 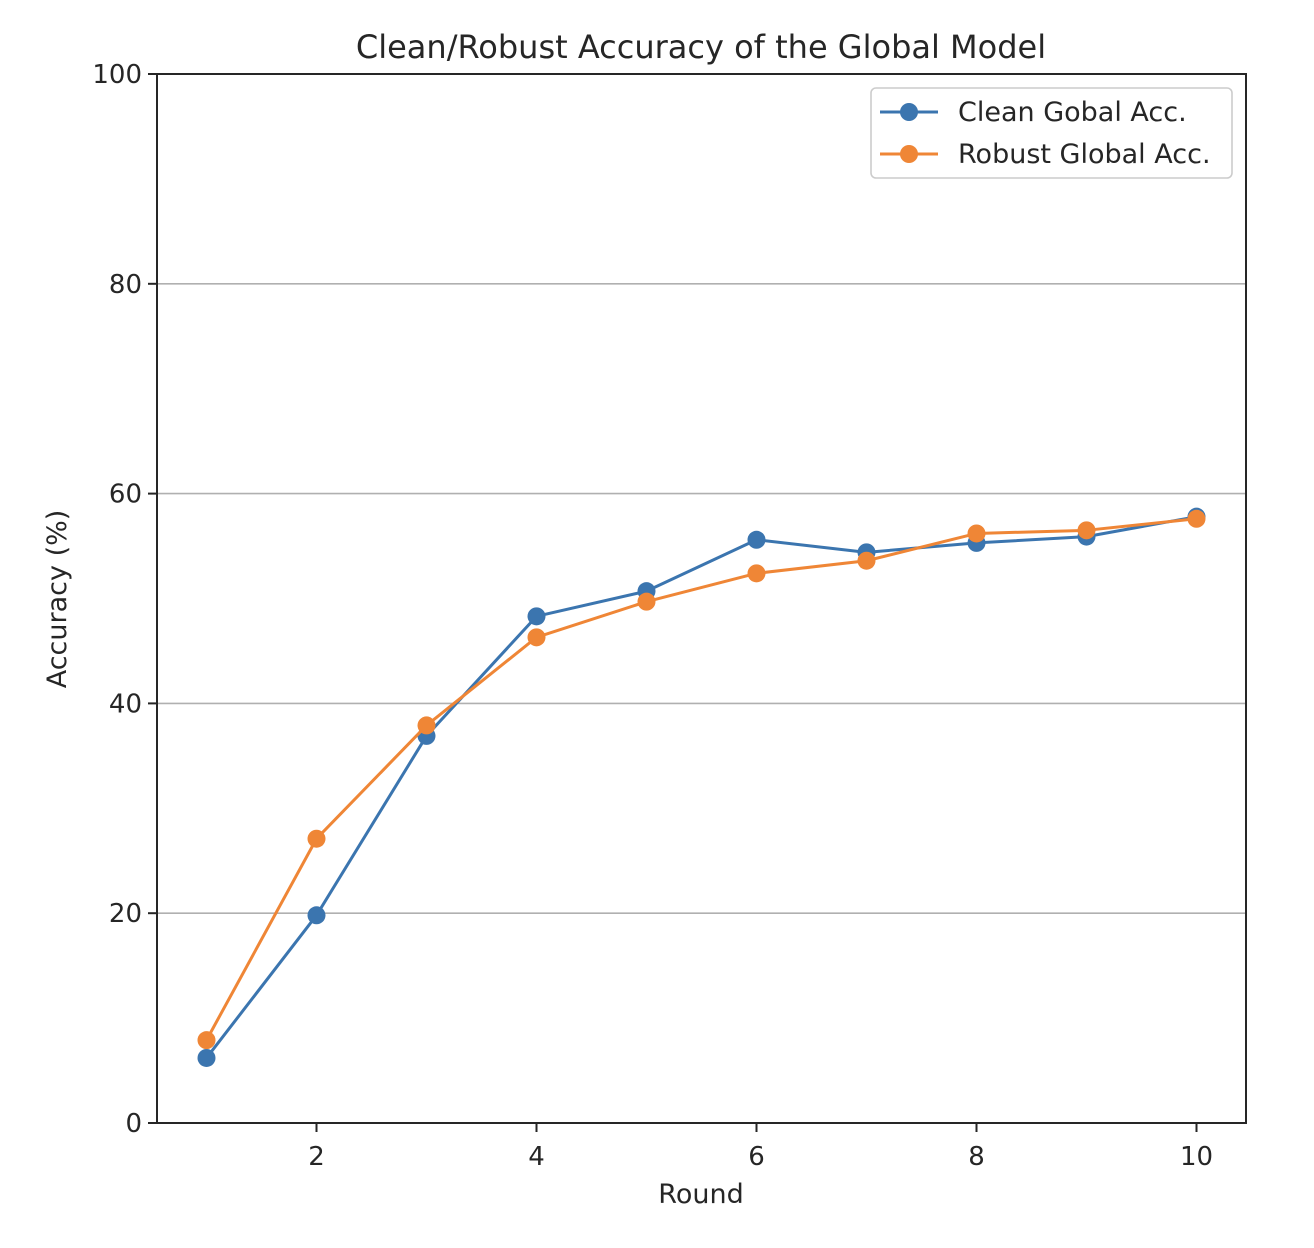 I want to click on x-tick-label: 6, so click(x=756, y=1157).